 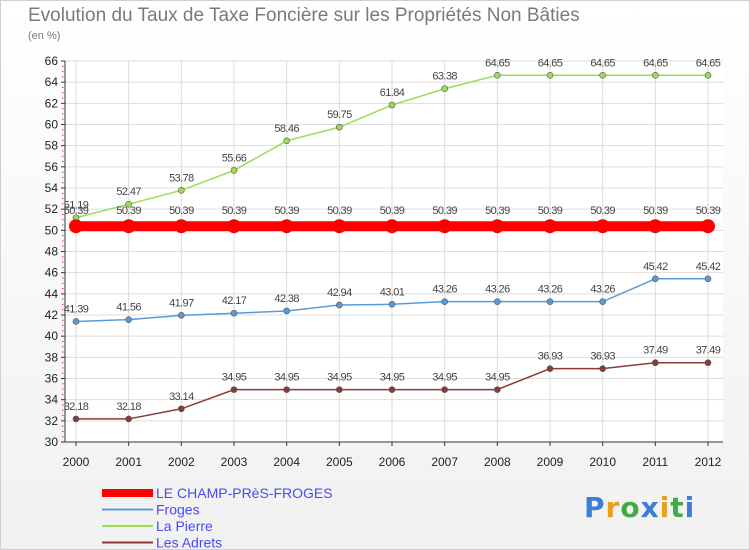 I want to click on x-tick-label: 2009, so click(x=550, y=462).